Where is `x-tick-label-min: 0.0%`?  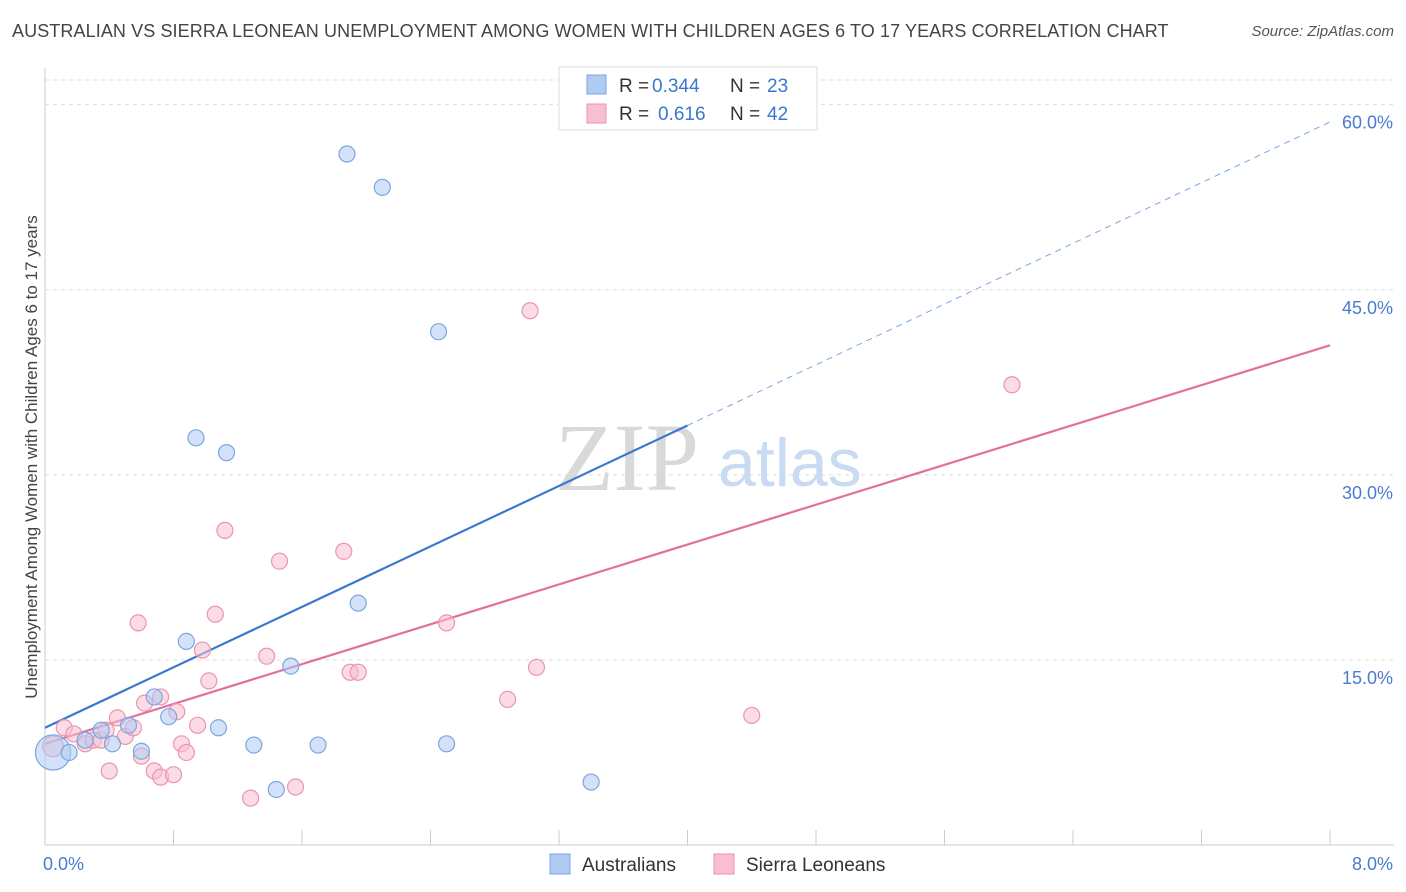 x-tick-label-min: 0.0% is located at coordinates (63, 864).